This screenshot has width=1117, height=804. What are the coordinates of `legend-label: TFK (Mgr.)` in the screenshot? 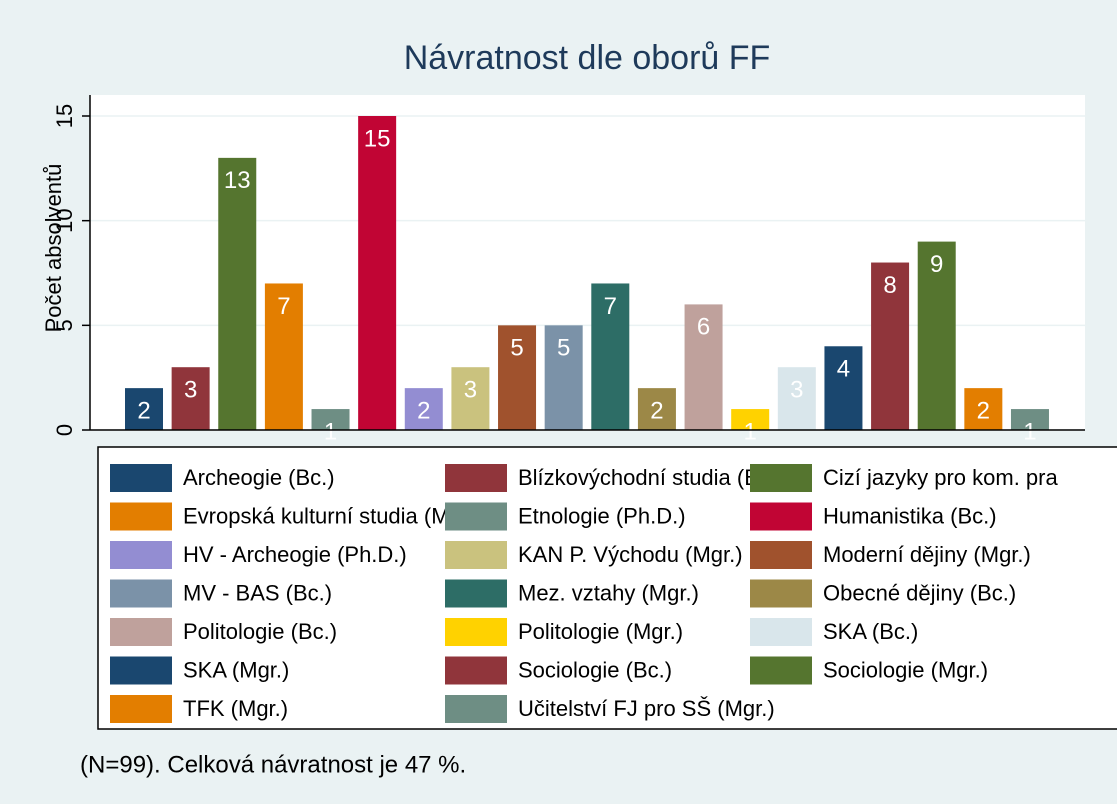 It's located at (235, 708).